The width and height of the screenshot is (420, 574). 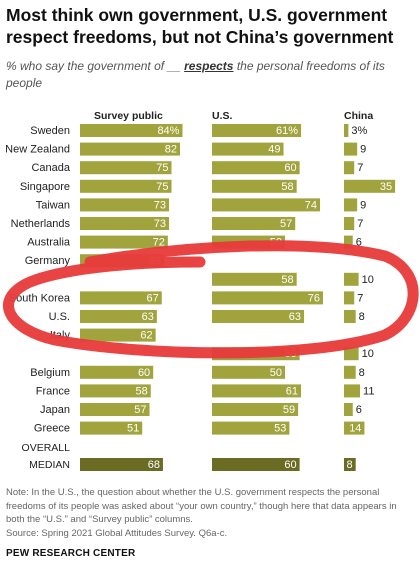 I want to click on data-label: 74, so click(x=311, y=205).